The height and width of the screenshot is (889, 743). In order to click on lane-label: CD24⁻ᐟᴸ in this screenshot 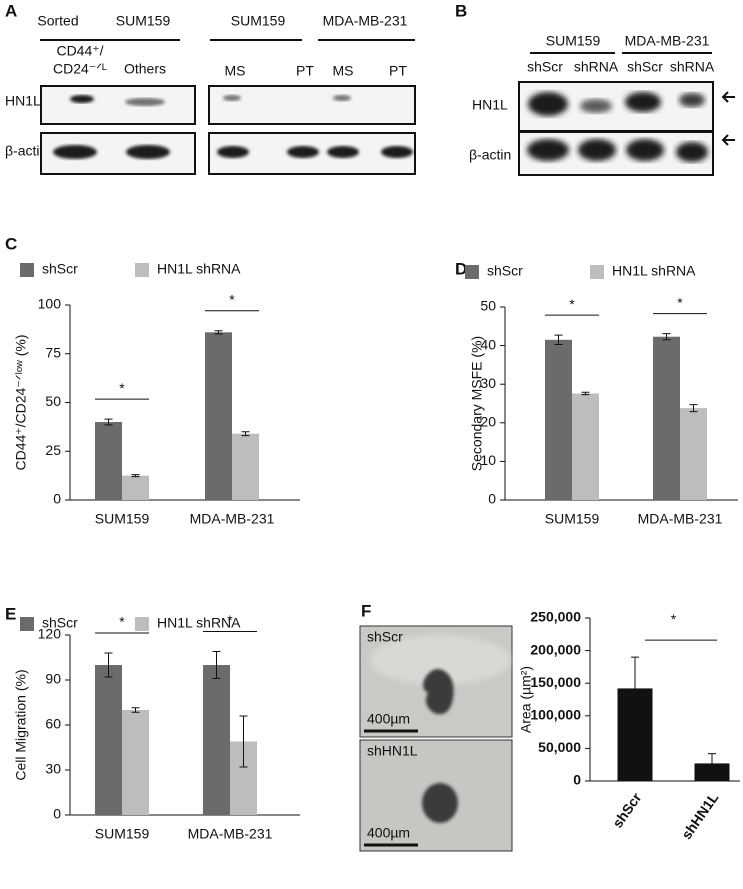, I will do `click(80, 69)`.